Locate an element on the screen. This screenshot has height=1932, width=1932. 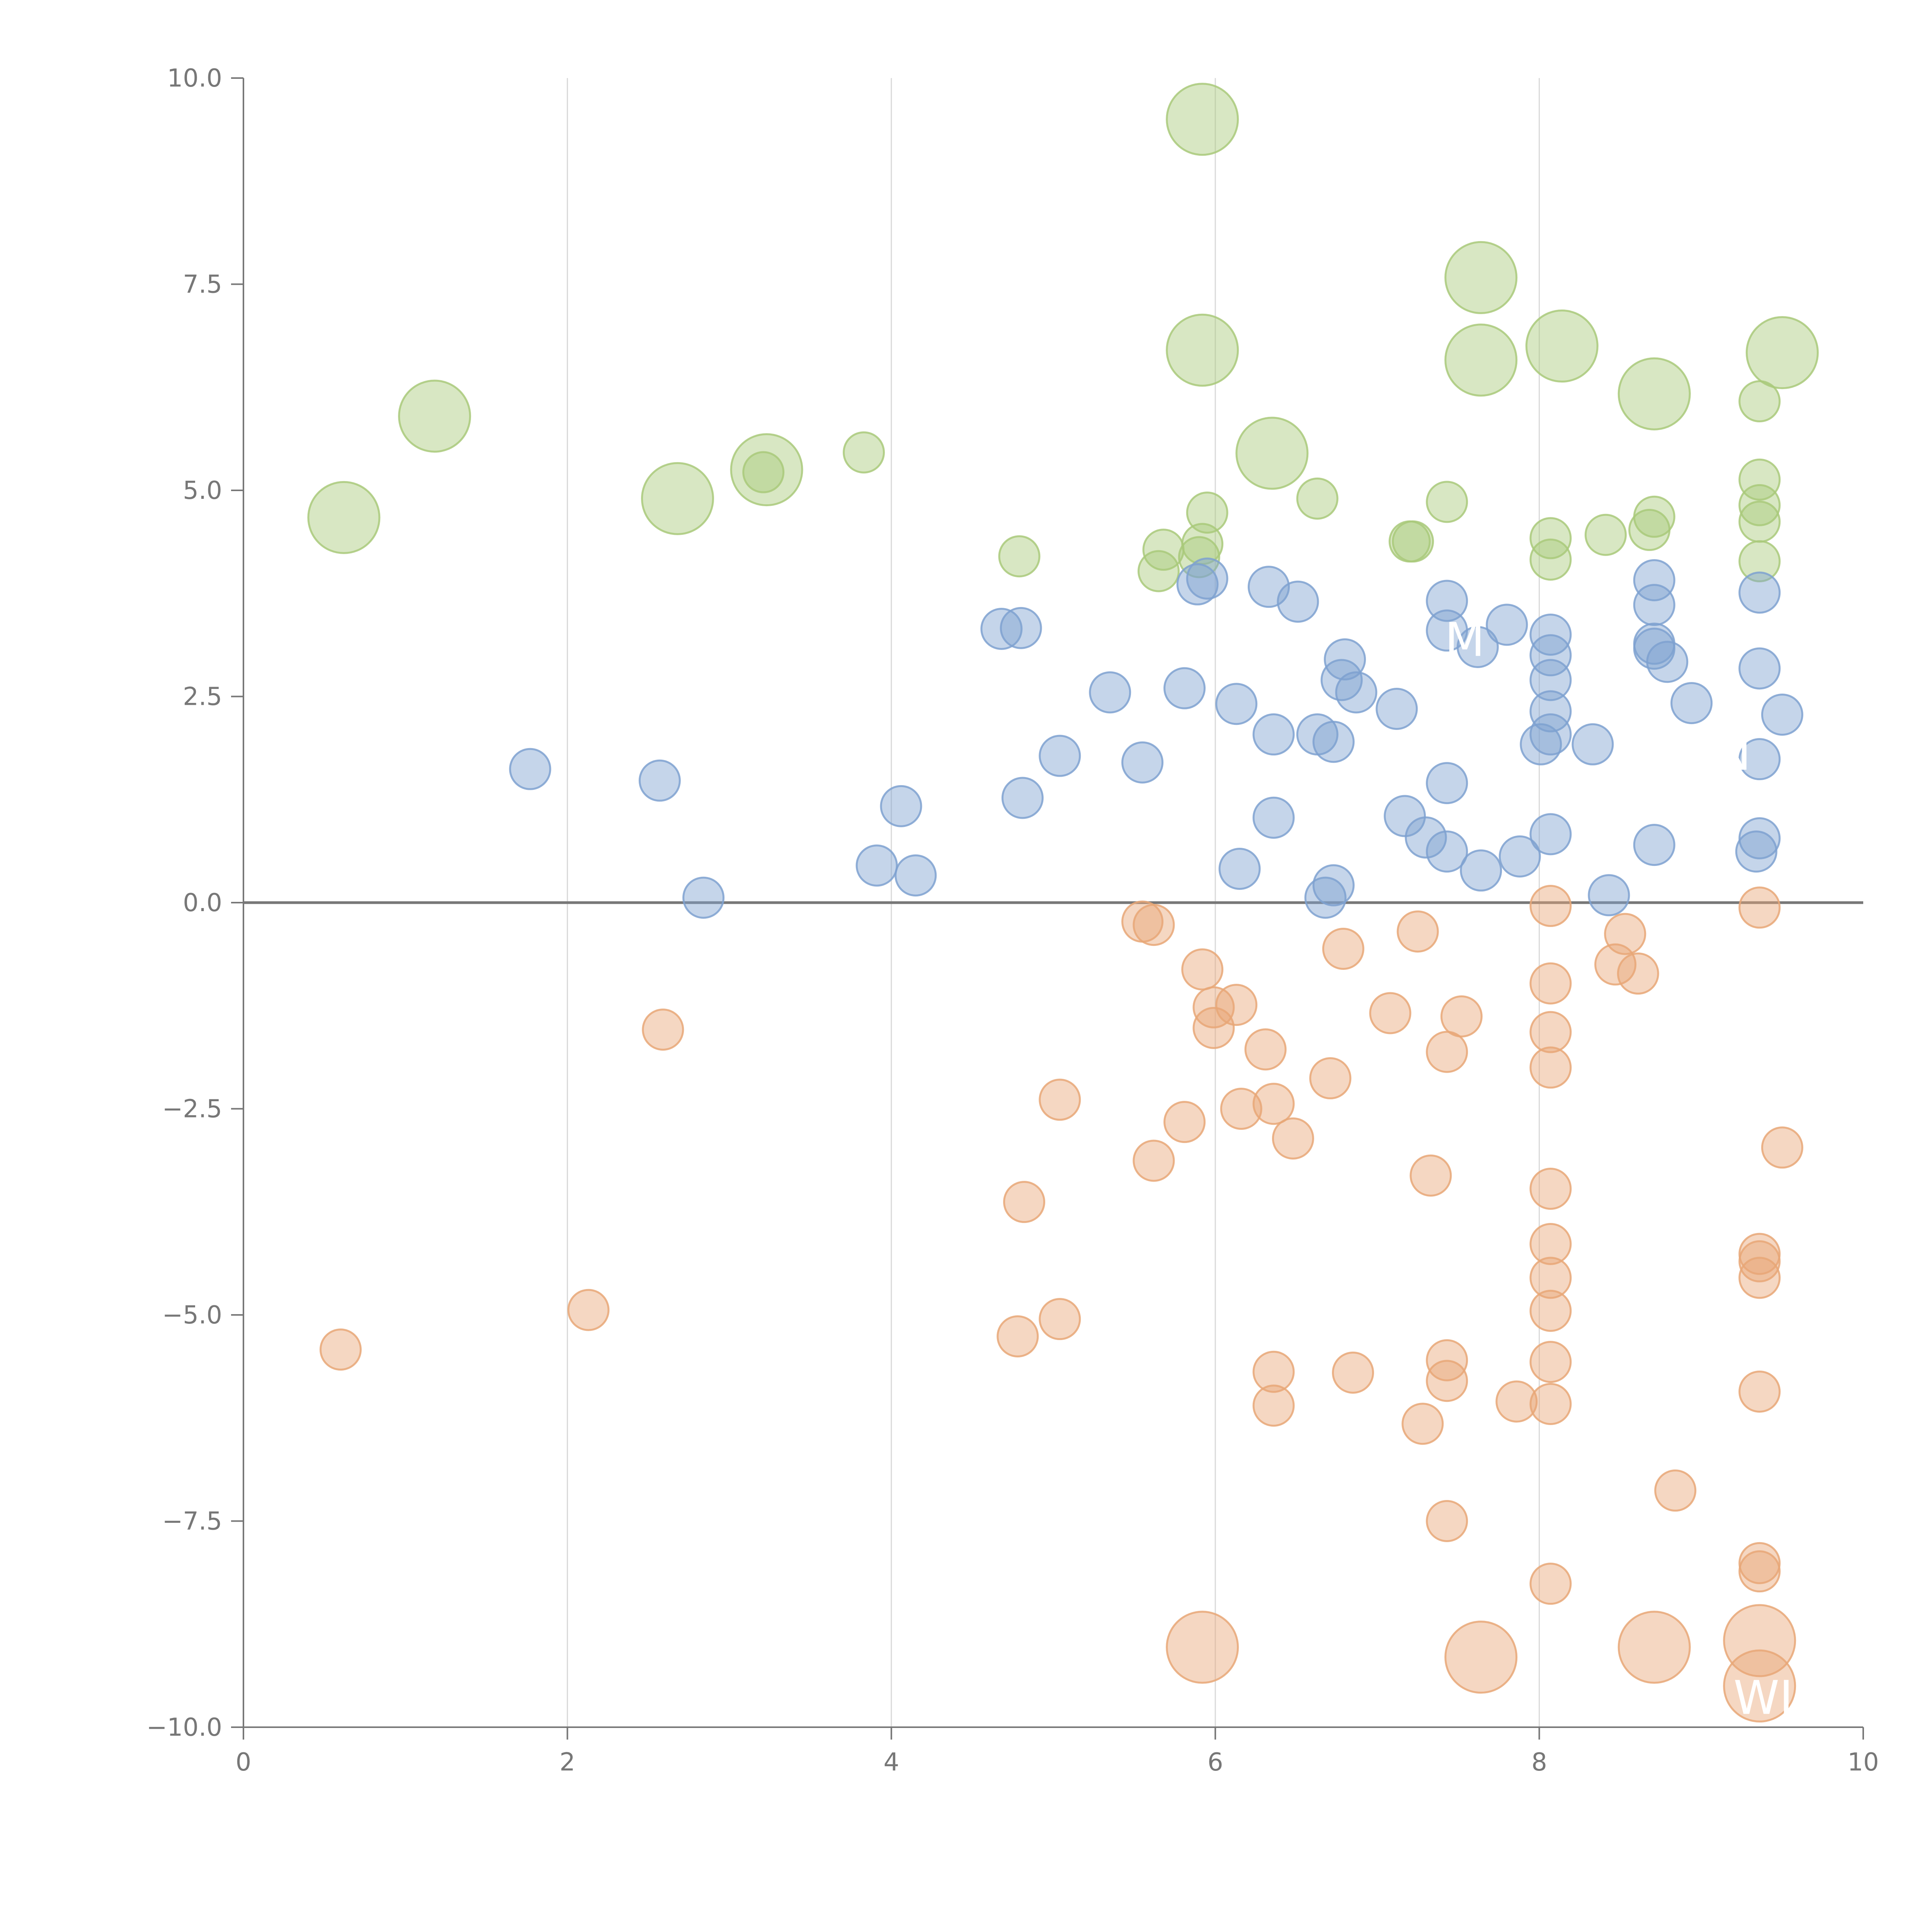
annotations: M N WIN is located at coordinates (1637, 1169).